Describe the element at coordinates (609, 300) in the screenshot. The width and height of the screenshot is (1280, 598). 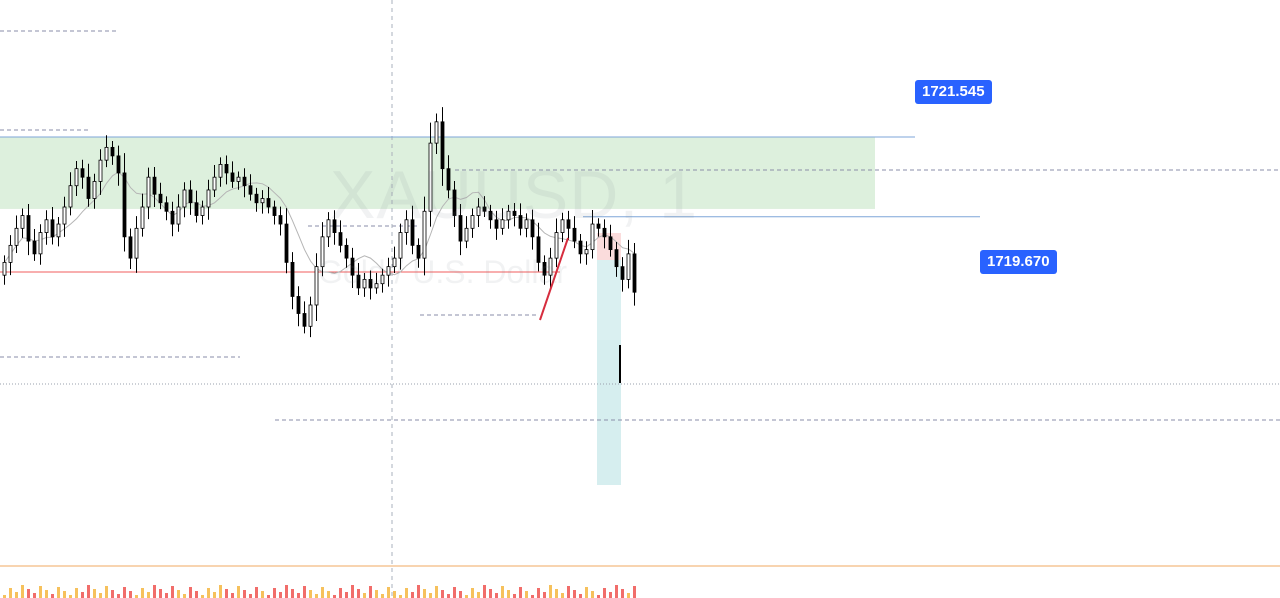
I see `entry-zone` at that location.